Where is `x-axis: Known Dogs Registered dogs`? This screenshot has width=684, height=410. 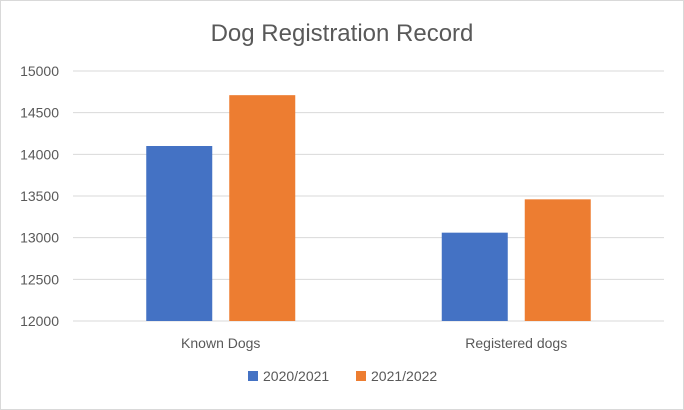 x-axis: Known Dogs Registered dogs is located at coordinates (374, 343).